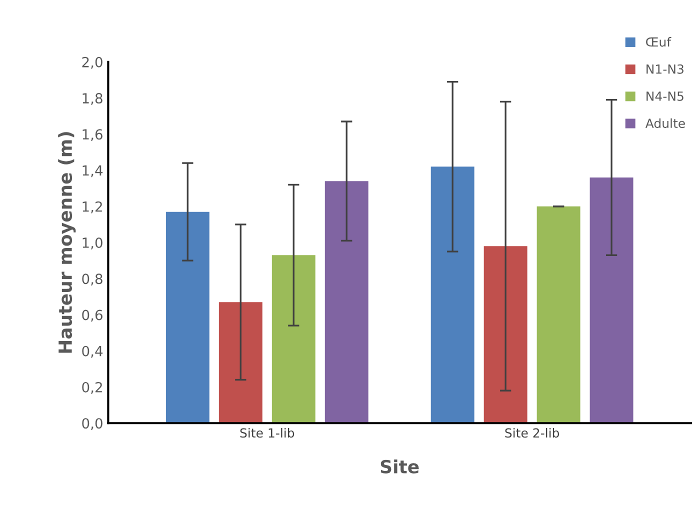  What do you see at coordinates (92, 171) in the screenshot?
I see `y-tick-label: 1,4` at bounding box center [92, 171].